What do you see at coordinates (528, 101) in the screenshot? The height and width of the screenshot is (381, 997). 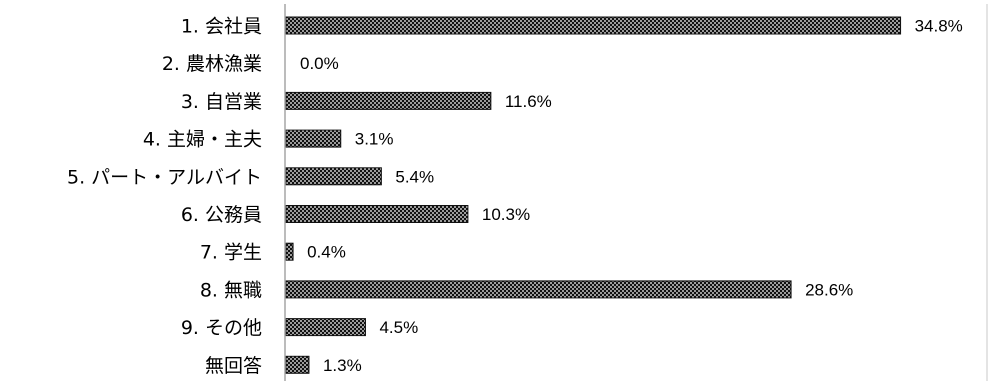 I see `data-label: 11.6%` at bounding box center [528, 101].